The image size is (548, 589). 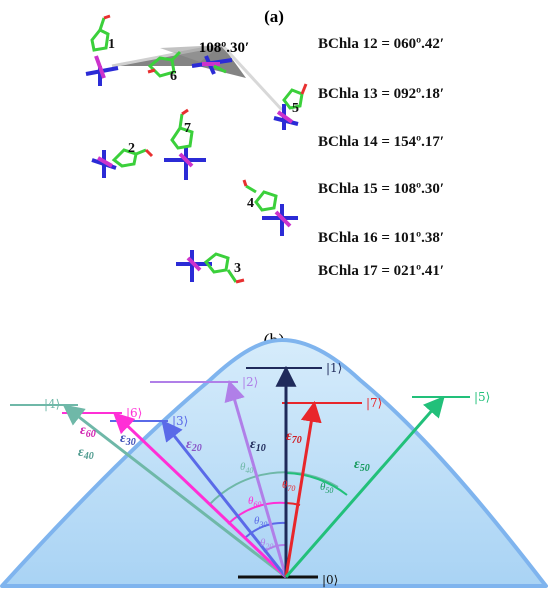 I want to click on molecule-number-2: 2, so click(x=131, y=148).